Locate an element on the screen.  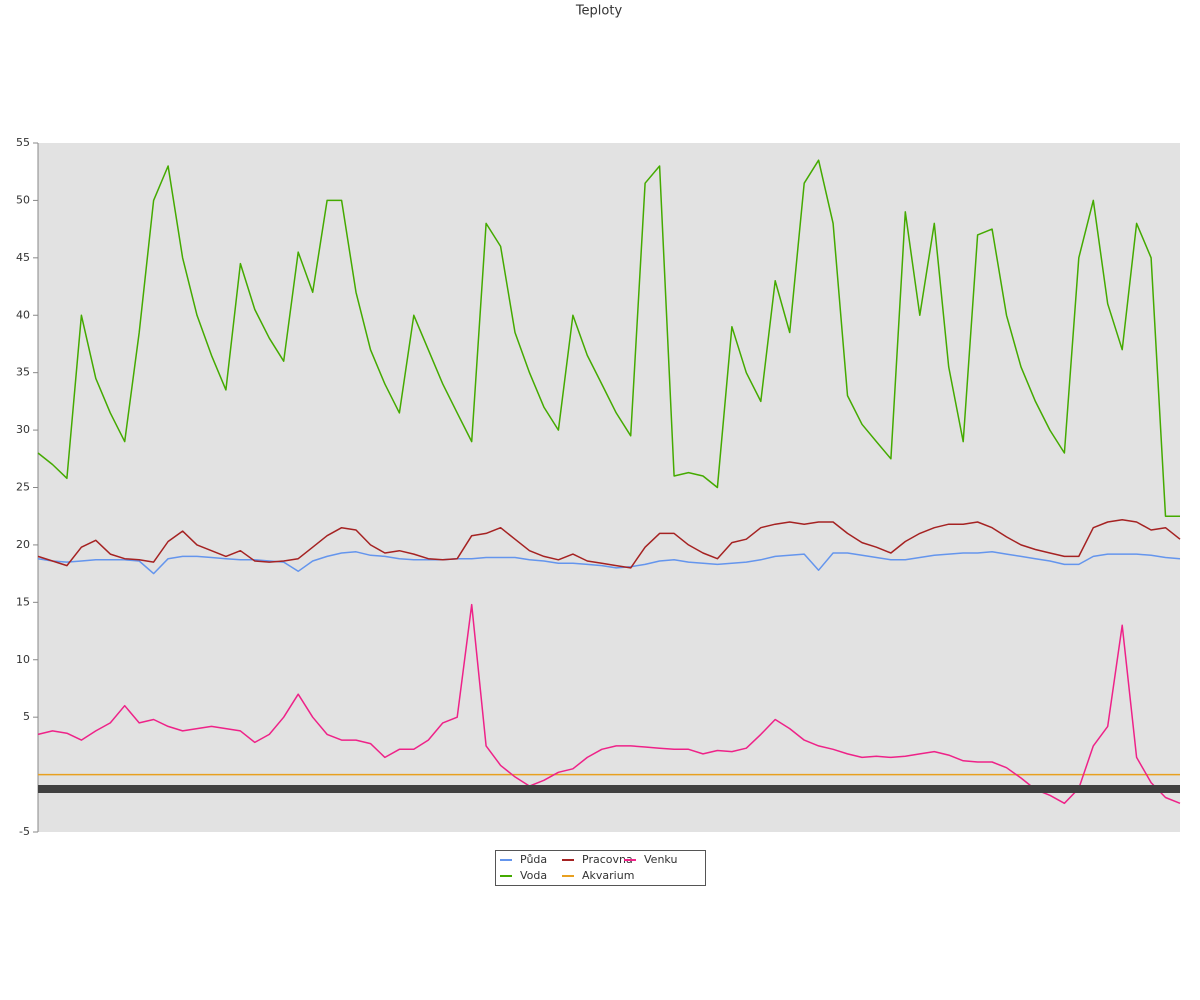
y-tick-label: 35 is located at coordinates (23, 372).